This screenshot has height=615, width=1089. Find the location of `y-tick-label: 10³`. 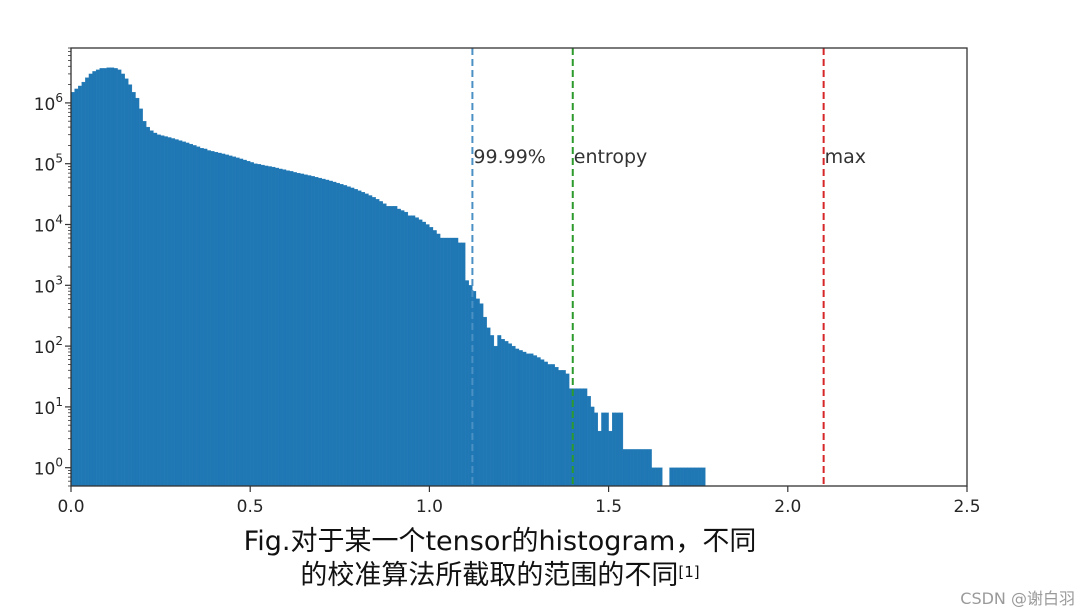

y-tick-label: 10³ is located at coordinates (48, 285).